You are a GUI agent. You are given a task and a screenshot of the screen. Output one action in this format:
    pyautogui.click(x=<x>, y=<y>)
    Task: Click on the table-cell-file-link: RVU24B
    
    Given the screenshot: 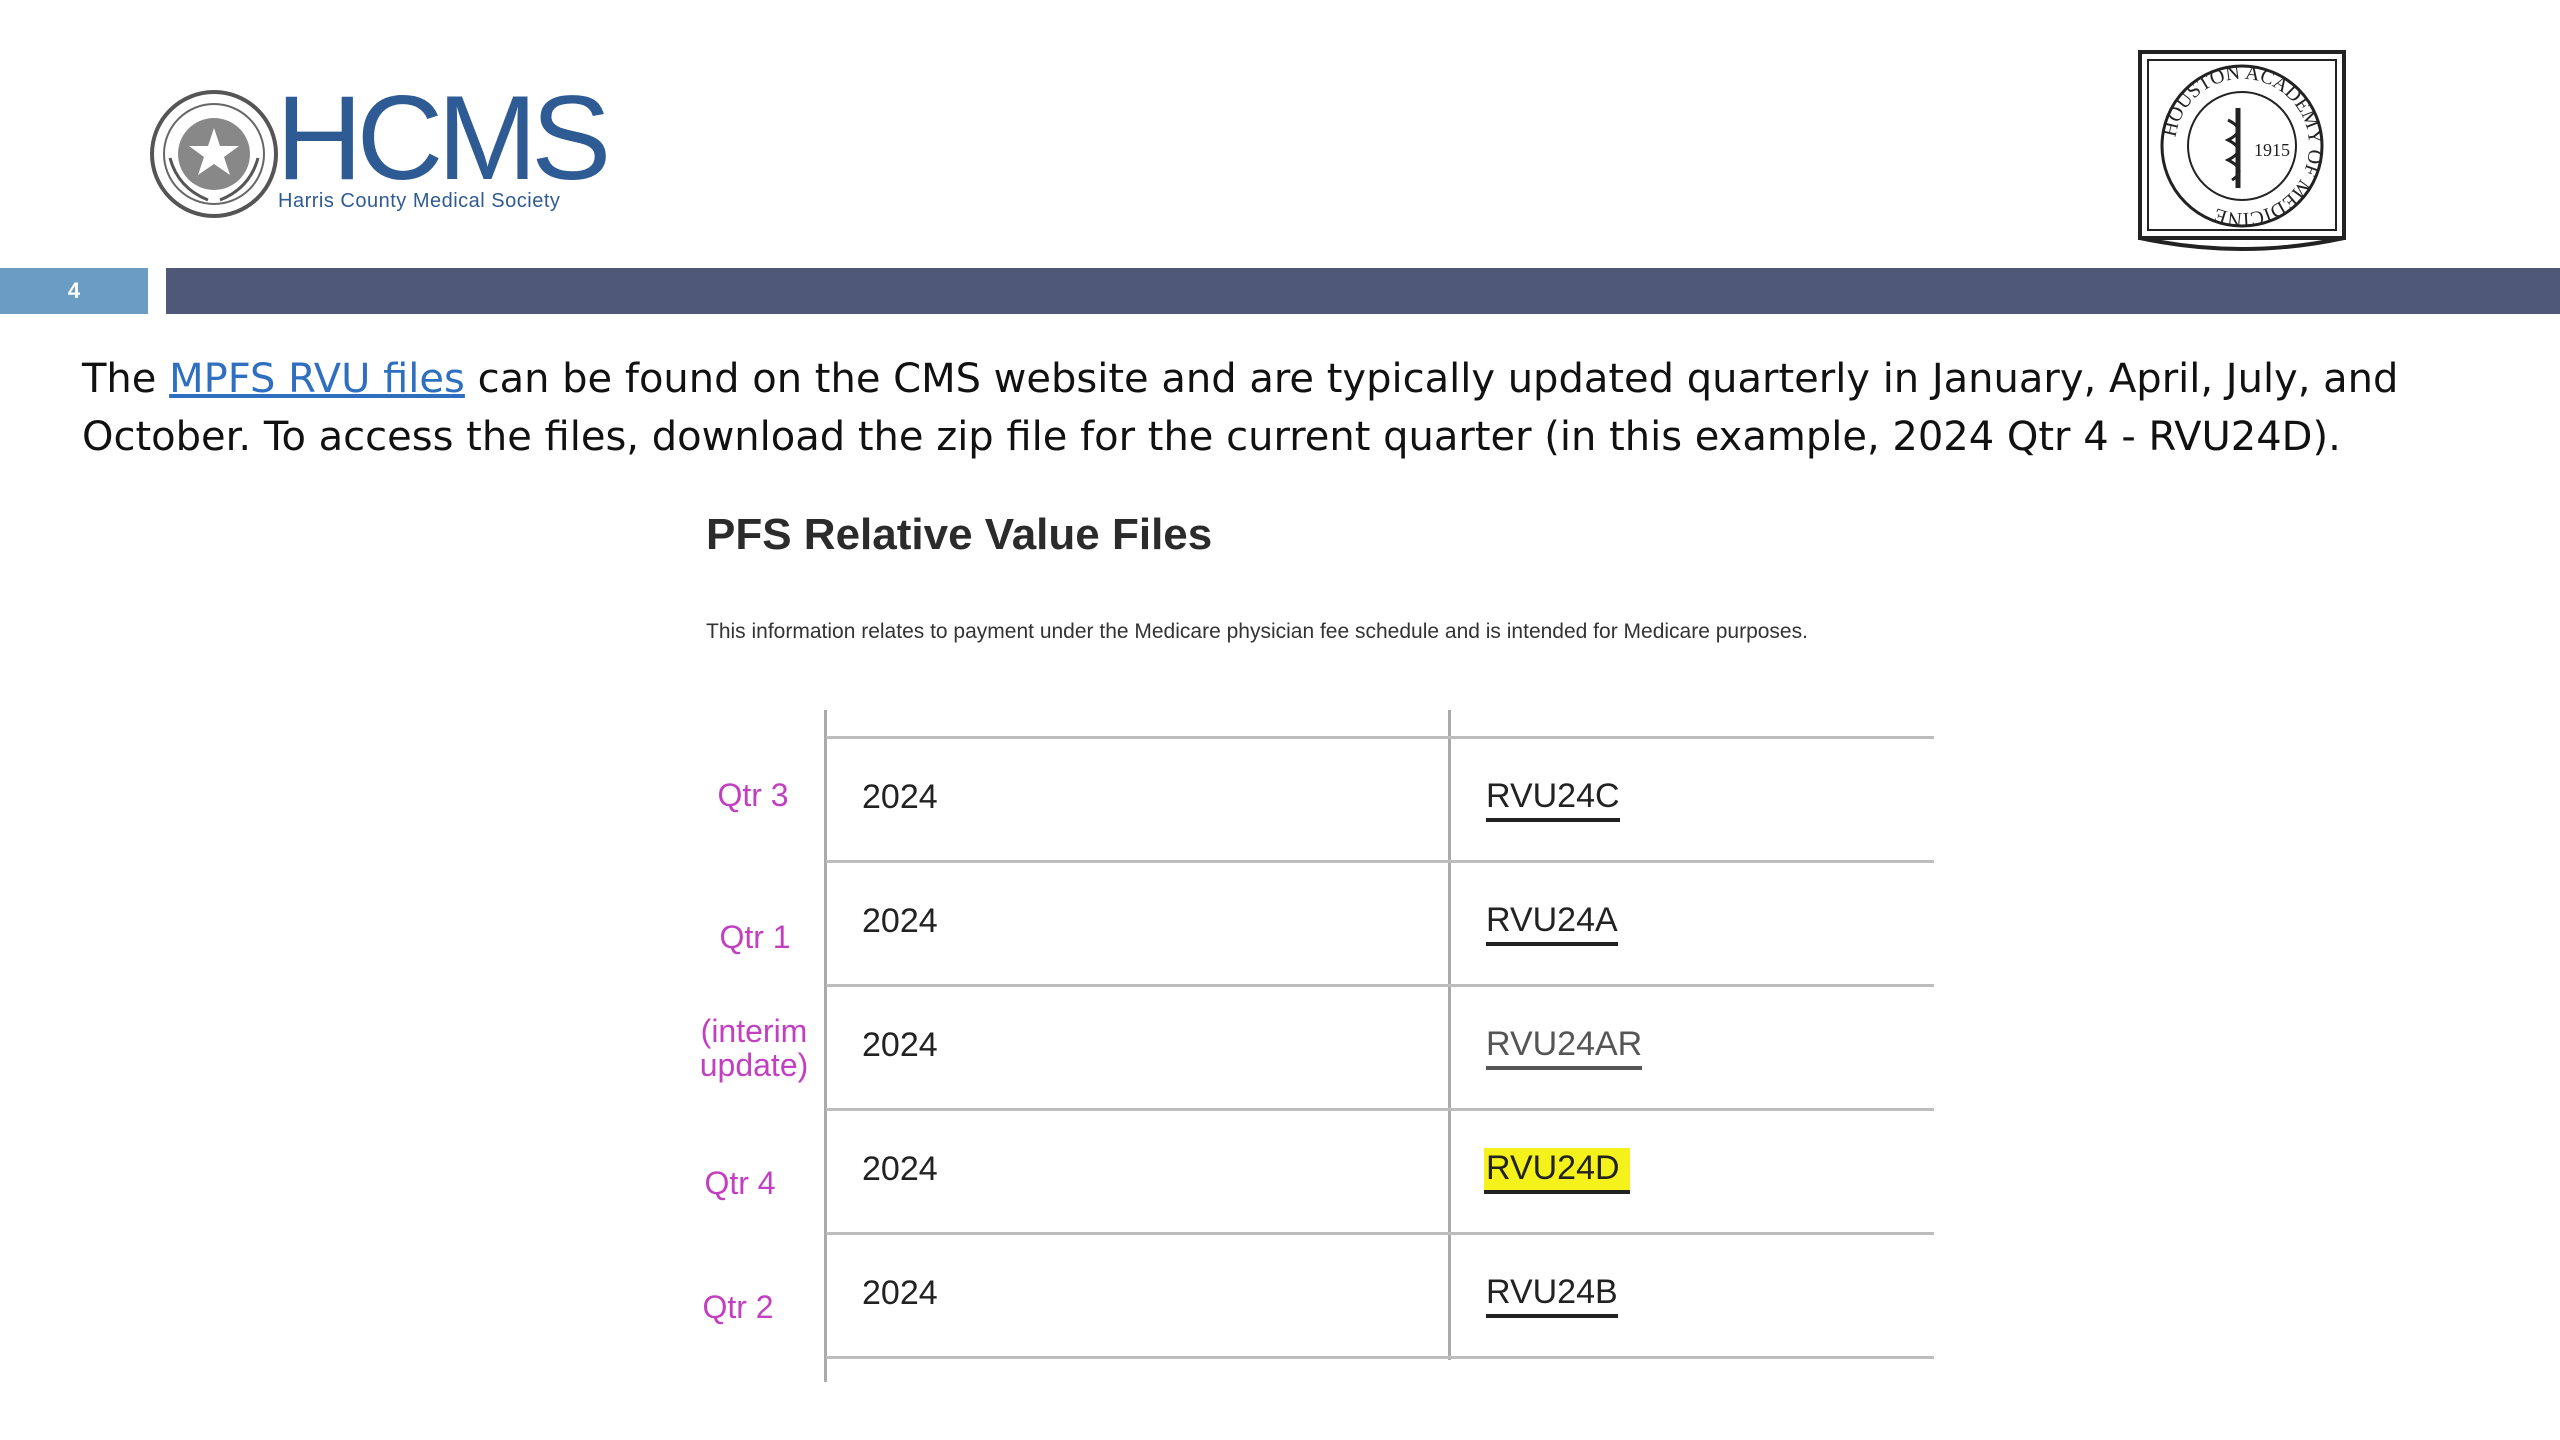 What is the action you would take?
    pyautogui.click(x=1552, y=1295)
    